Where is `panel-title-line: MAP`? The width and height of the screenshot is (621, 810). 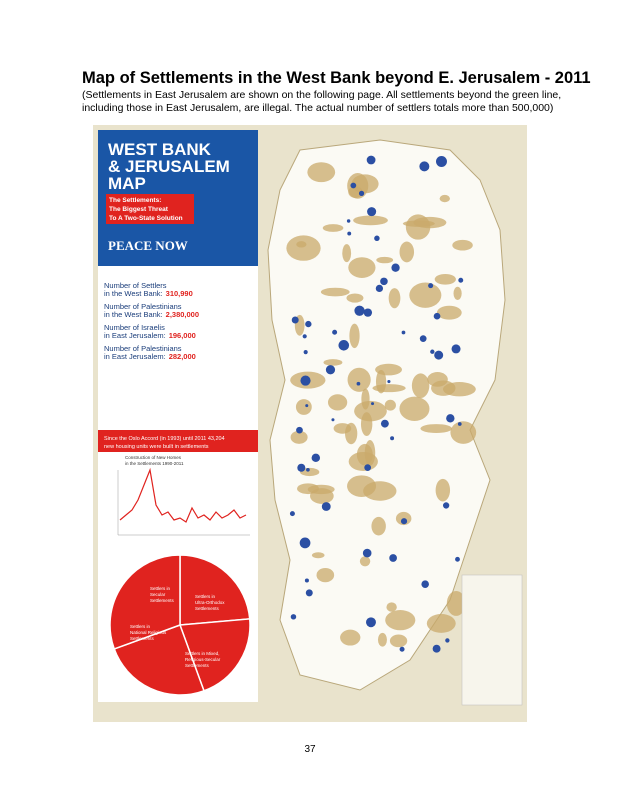 panel-title-line: MAP is located at coordinates (127, 183).